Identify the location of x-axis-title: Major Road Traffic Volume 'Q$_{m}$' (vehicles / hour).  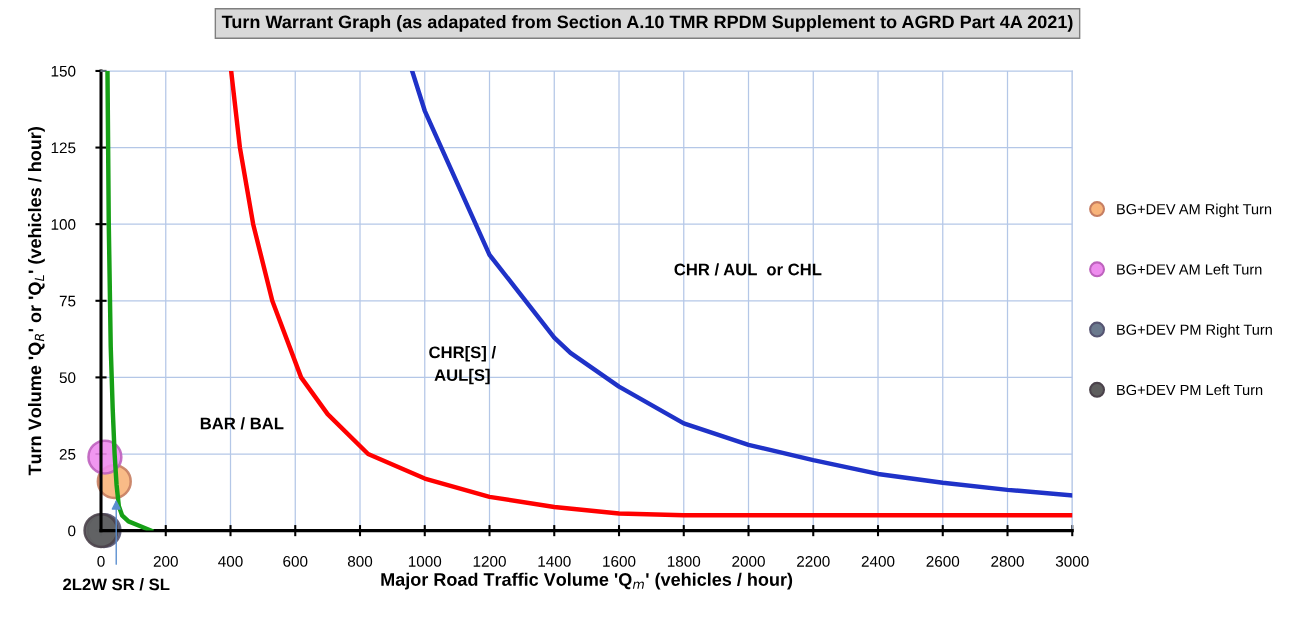
(587, 581).